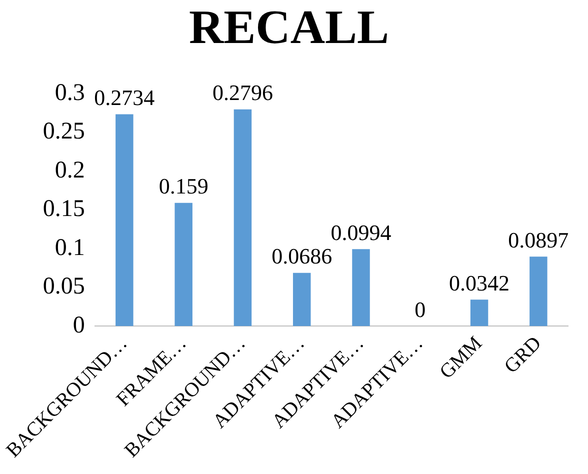 The width and height of the screenshot is (588, 474). Describe the element at coordinates (538, 239) in the screenshot. I see `data-label: 0.0897` at that location.